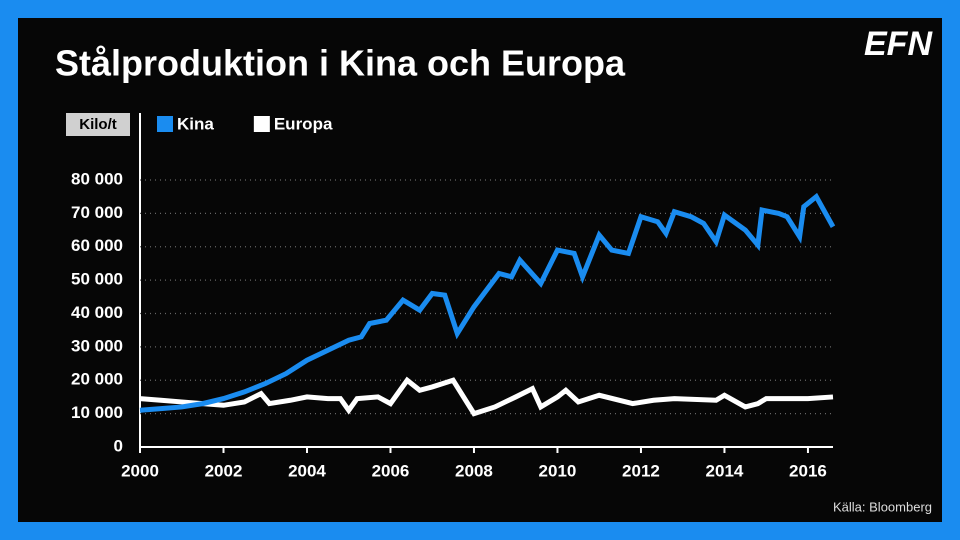 The height and width of the screenshot is (540, 960). I want to click on y-tick-label: 40 000, so click(97, 312).